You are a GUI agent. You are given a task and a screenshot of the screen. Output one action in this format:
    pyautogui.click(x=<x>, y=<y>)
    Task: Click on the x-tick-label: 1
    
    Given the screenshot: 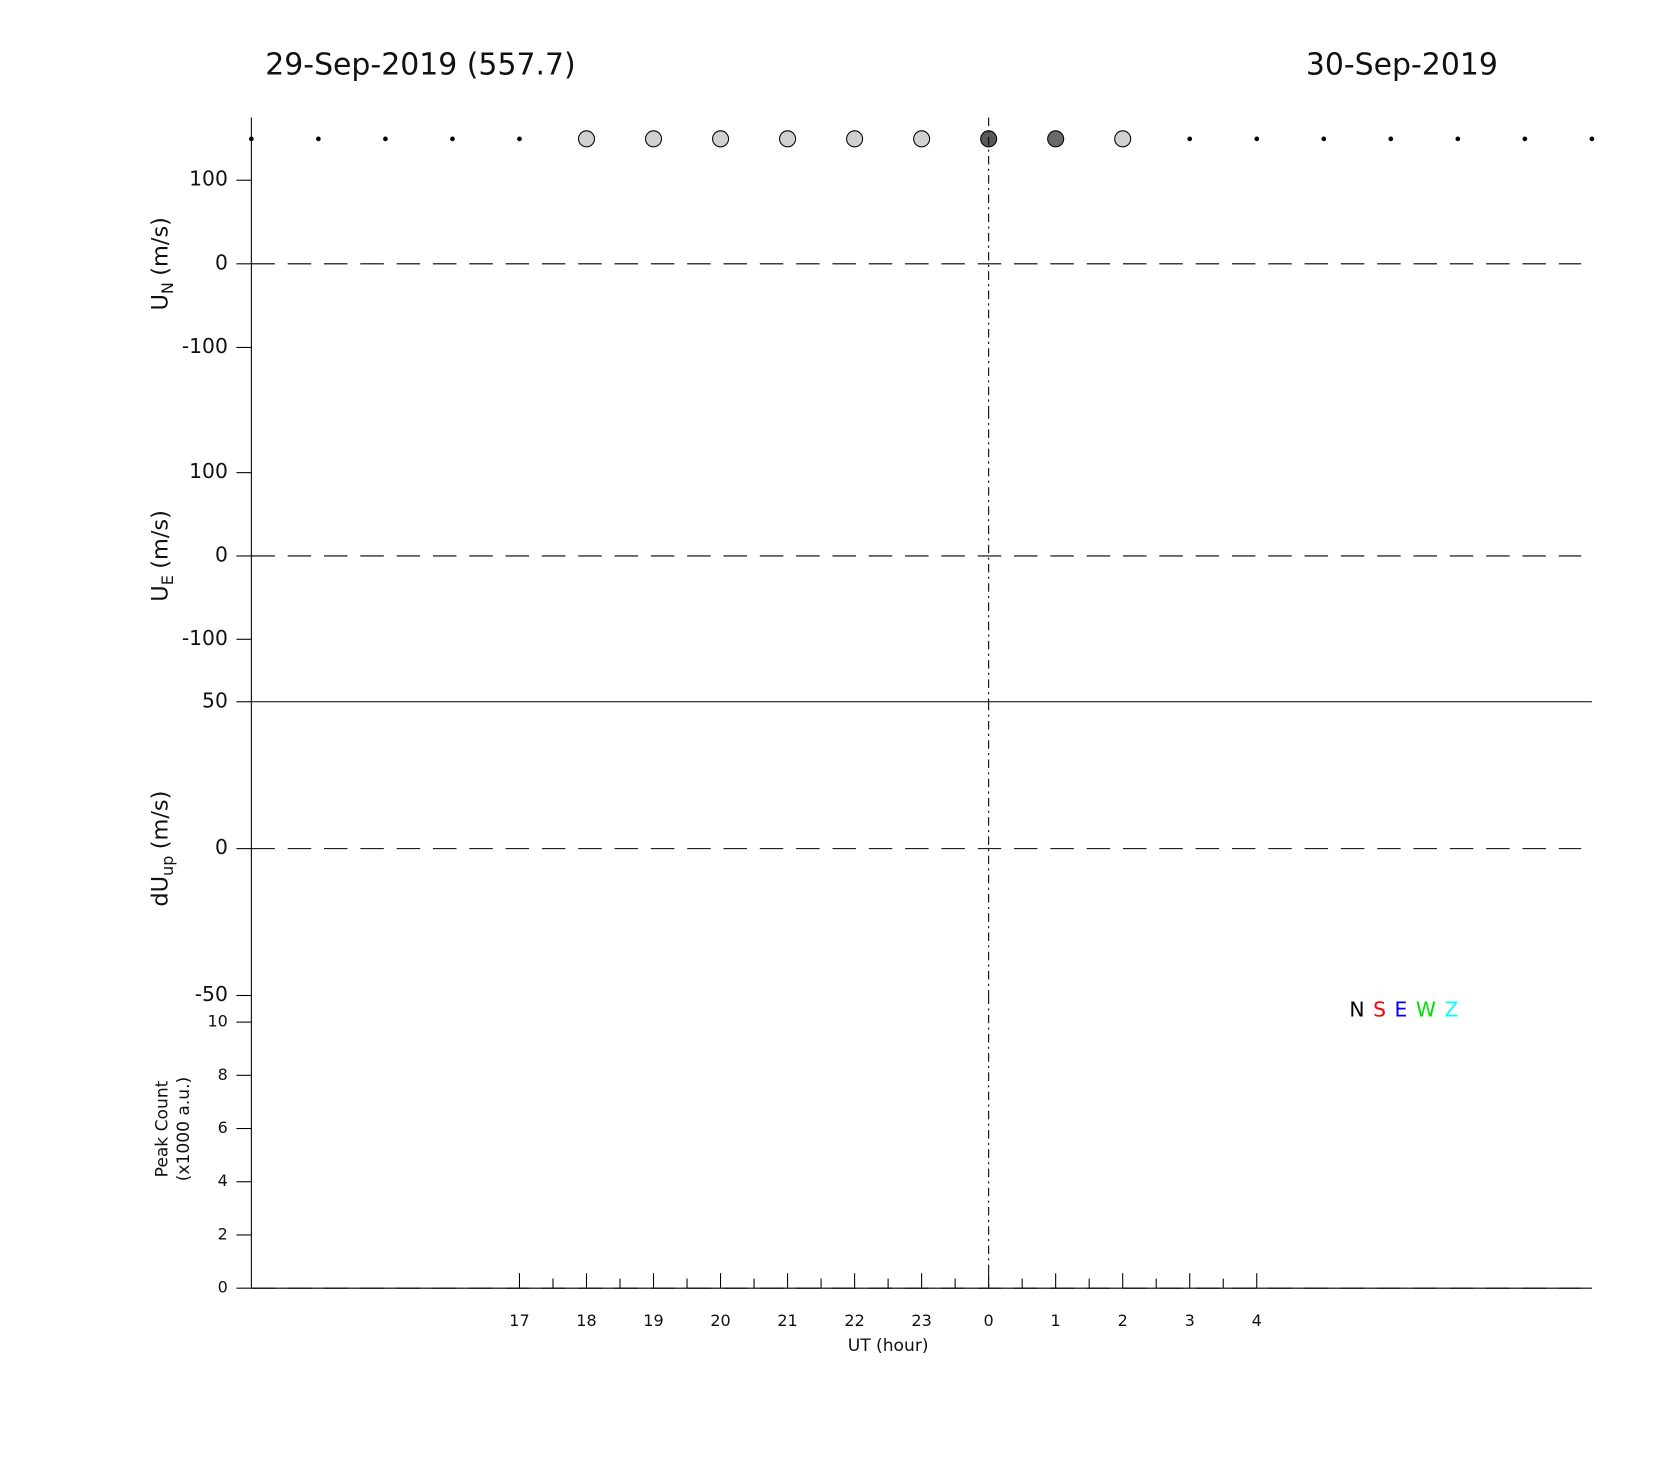 What is the action you would take?
    pyautogui.click(x=1056, y=1320)
    